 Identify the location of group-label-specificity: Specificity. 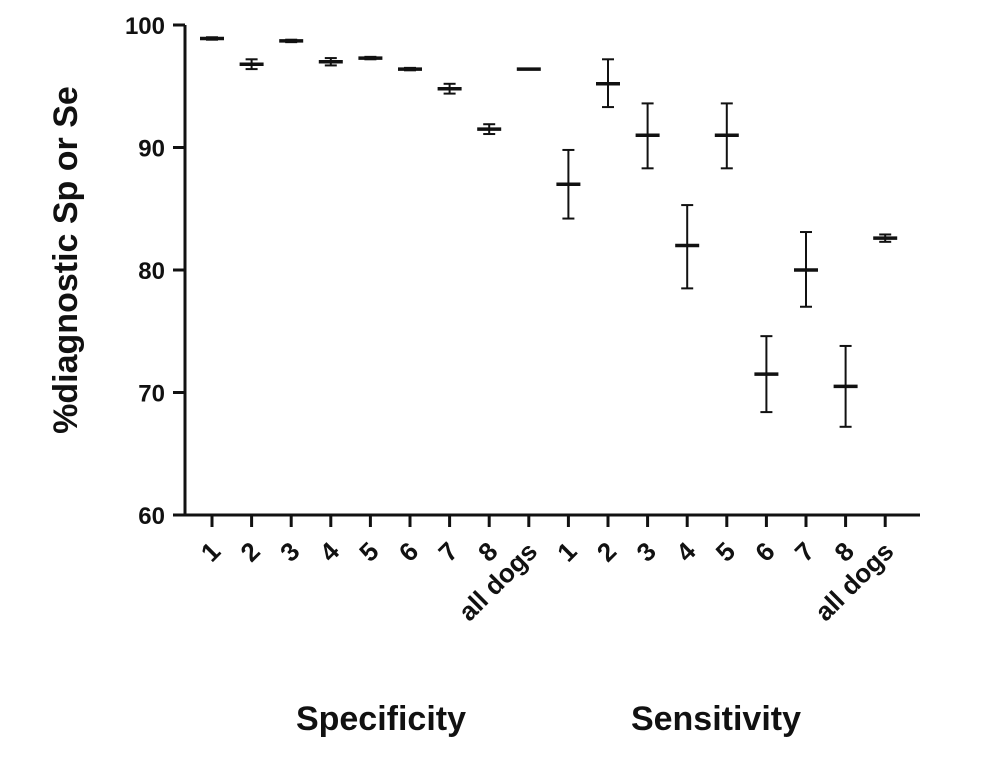
(381, 719).